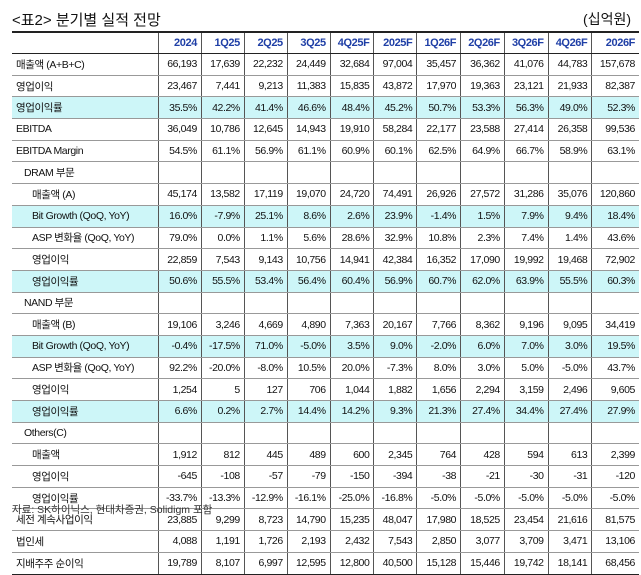  What do you see at coordinates (395, 64) in the screenshot?
I see `table-cell: 97,004` at bounding box center [395, 64].